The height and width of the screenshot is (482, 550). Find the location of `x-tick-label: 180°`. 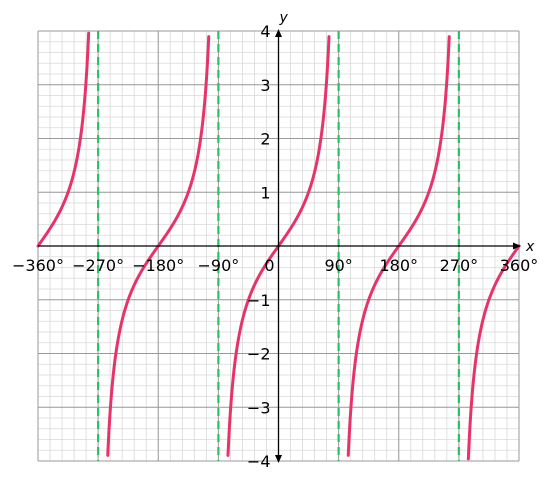

x-tick-label: 180° is located at coordinates (398, 265).